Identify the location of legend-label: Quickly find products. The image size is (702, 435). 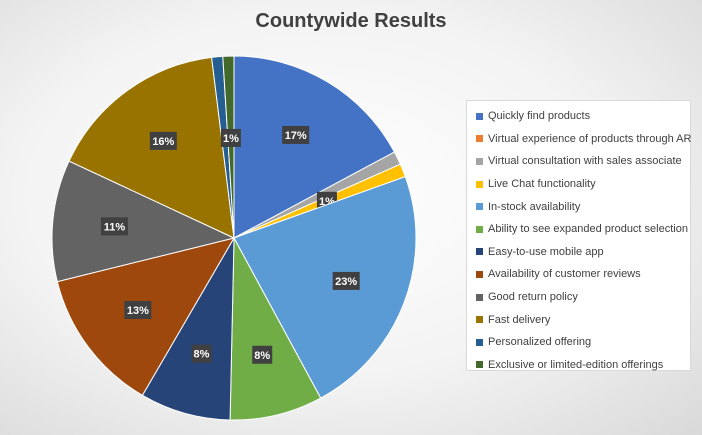
(539, 116).